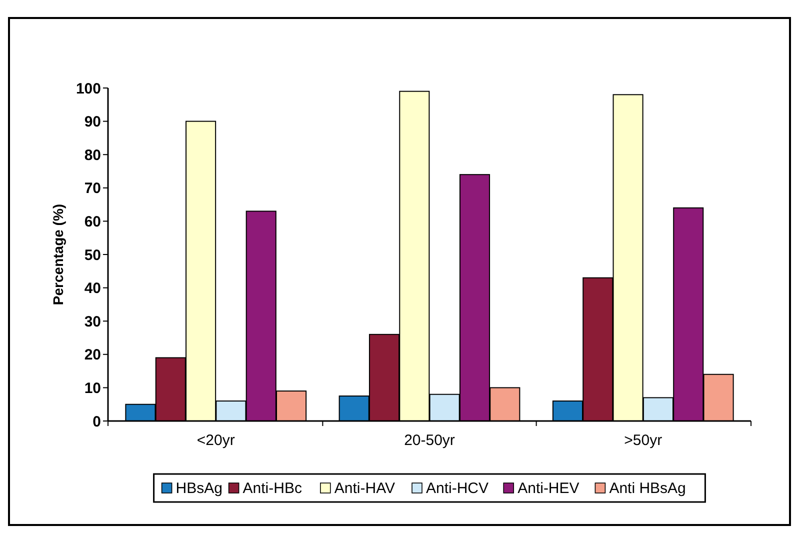  Describe the element at coordinates (96, 421) in the screenshot. I see `y-tick-label: 0` at that location.